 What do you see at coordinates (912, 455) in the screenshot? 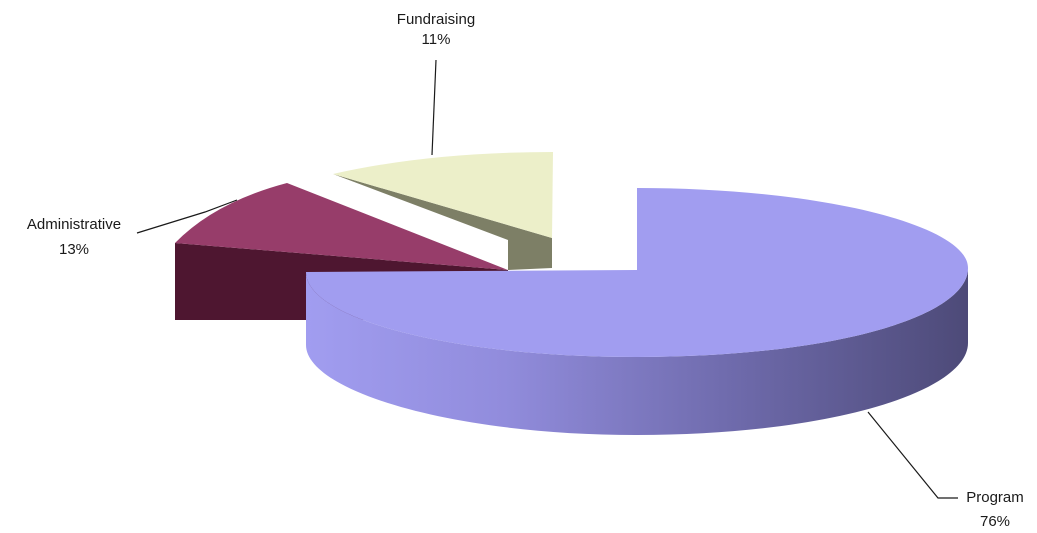
I see `program-leader-line` at bounding box center [912, 455].